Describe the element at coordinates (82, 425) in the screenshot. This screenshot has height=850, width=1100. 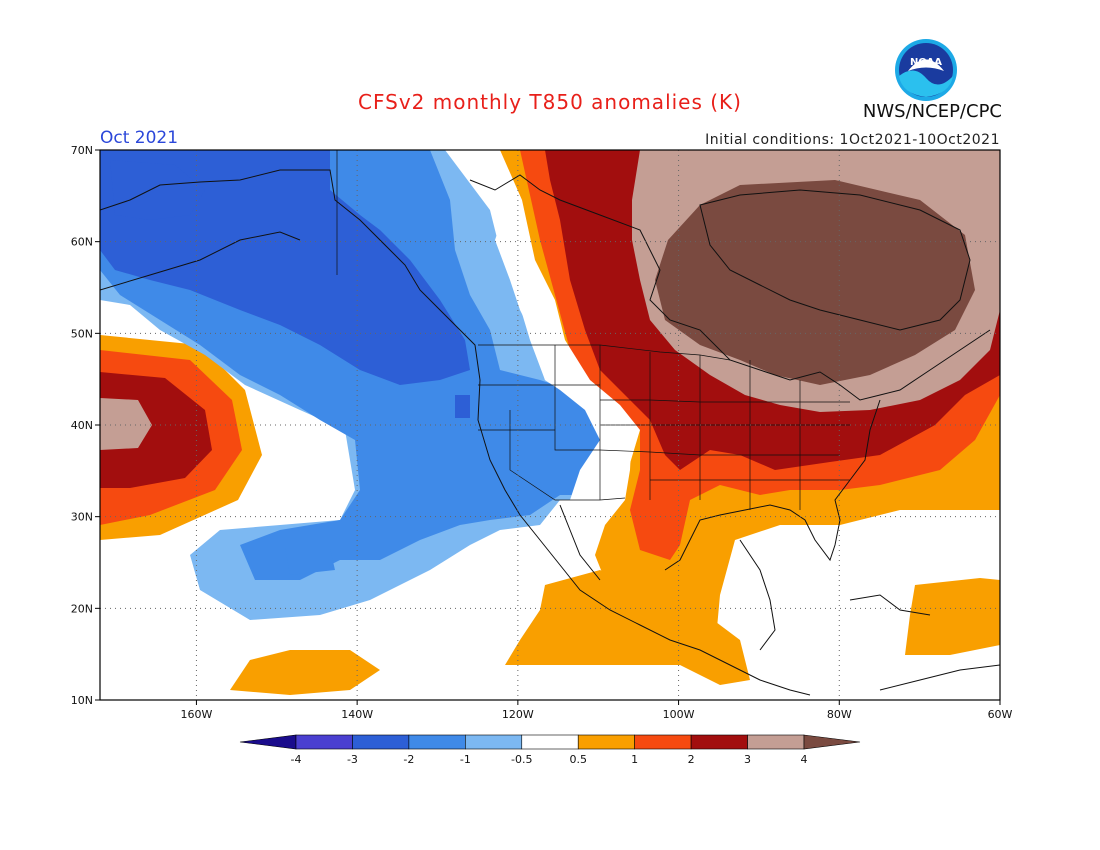
I see `lat-tick-label: 40N` at that location.